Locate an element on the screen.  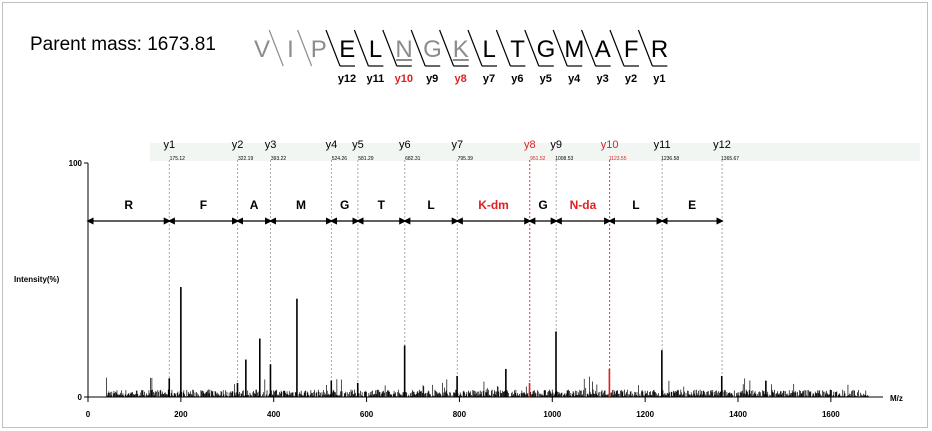
ion-mass-label: 951.52 is located at coordinates (538, 159).